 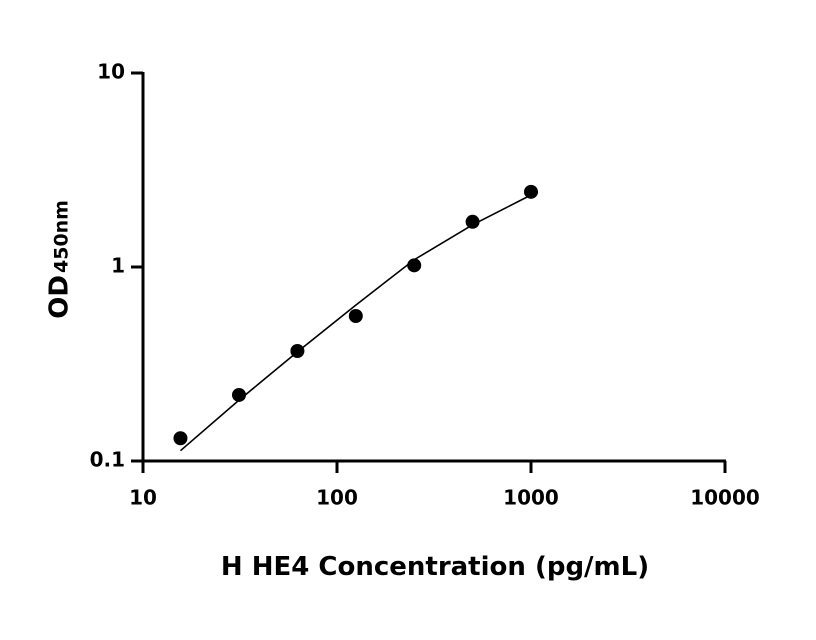 I want to click on x-axis-label: H HE4 Concentration (pg/mL), so click(x=435, y=567).